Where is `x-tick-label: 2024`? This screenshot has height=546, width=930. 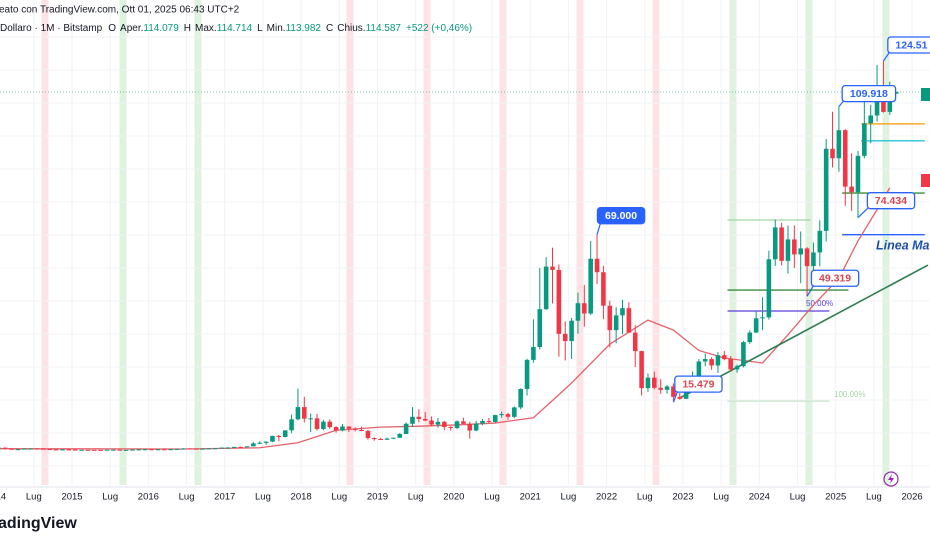
x-tick-label: 2024 is located at coordinates (759, 497).